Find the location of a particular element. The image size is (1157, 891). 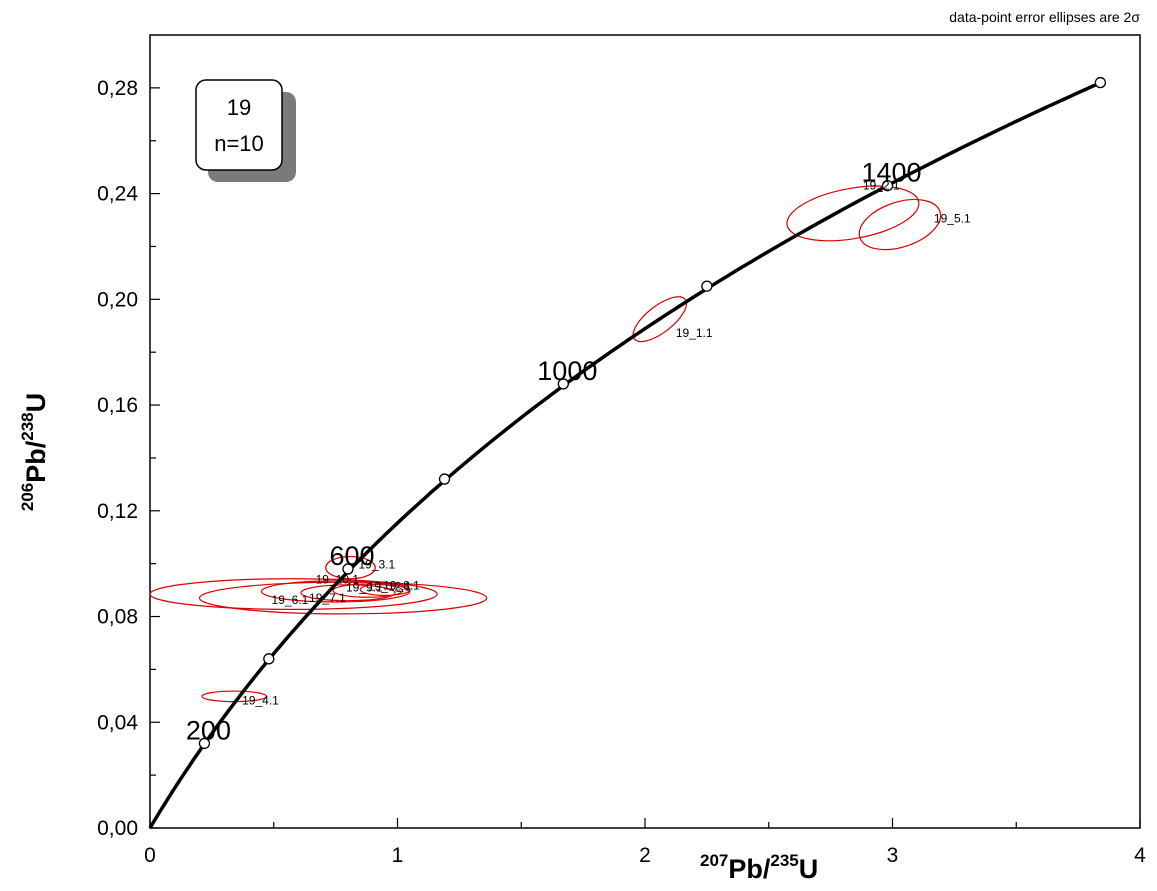

x-tick-label: 4 is located at coordinates (1140, 855).